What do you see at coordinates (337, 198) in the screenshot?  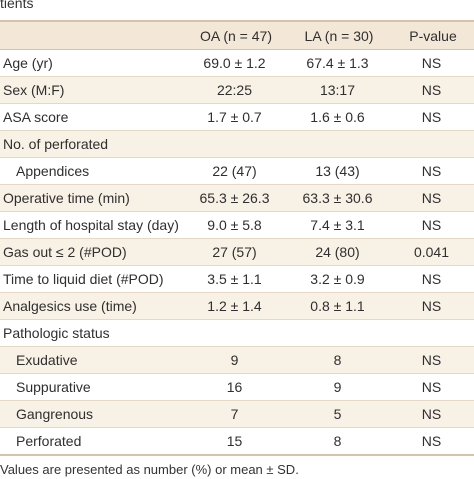 I see `la-value: 63.3 ± 30.6` at bounding box center [337, 198].